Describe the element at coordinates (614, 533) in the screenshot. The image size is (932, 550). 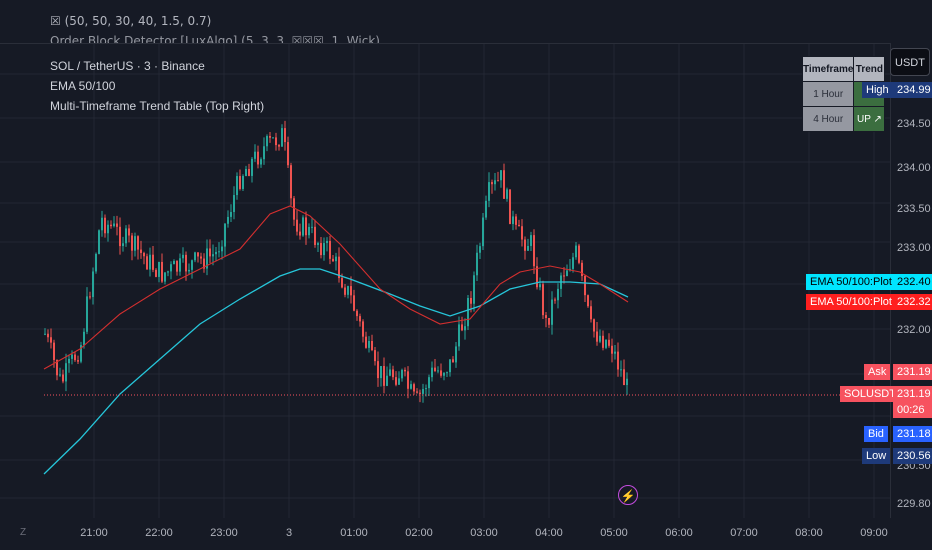
I see `time-tick: 05:00` at that location.